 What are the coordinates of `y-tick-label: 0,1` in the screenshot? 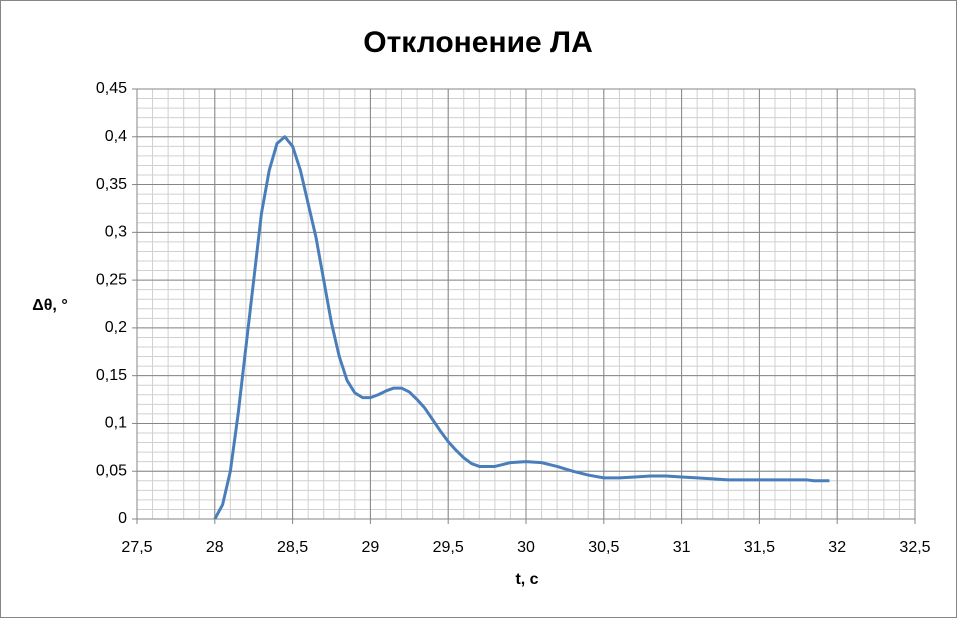 It's located at (116, 423).